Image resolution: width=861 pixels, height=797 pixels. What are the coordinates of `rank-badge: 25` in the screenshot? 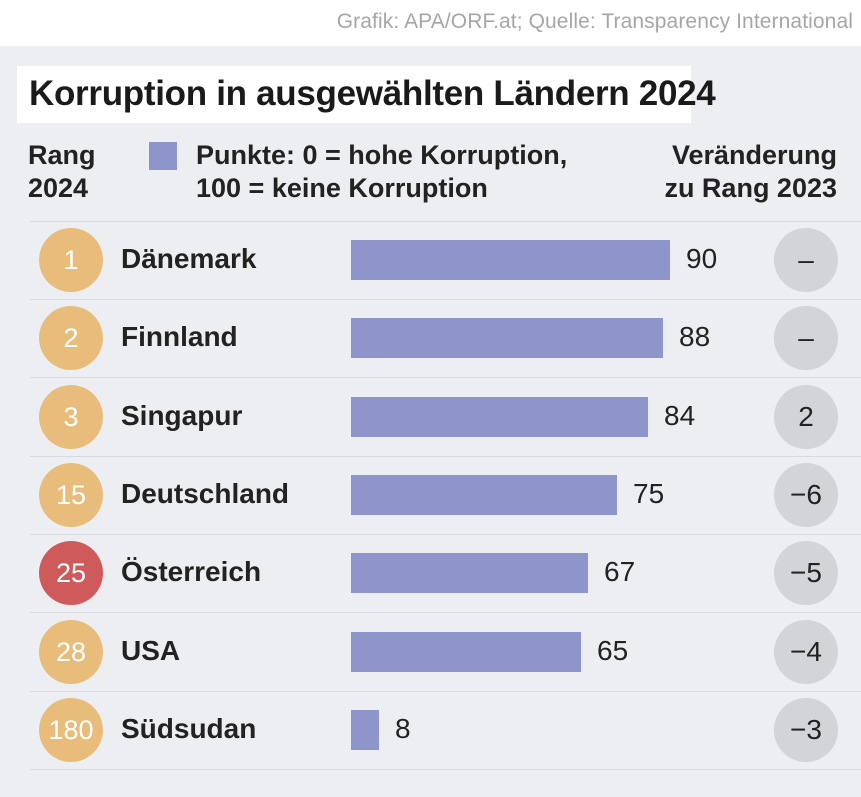 It's located at (71, 573).